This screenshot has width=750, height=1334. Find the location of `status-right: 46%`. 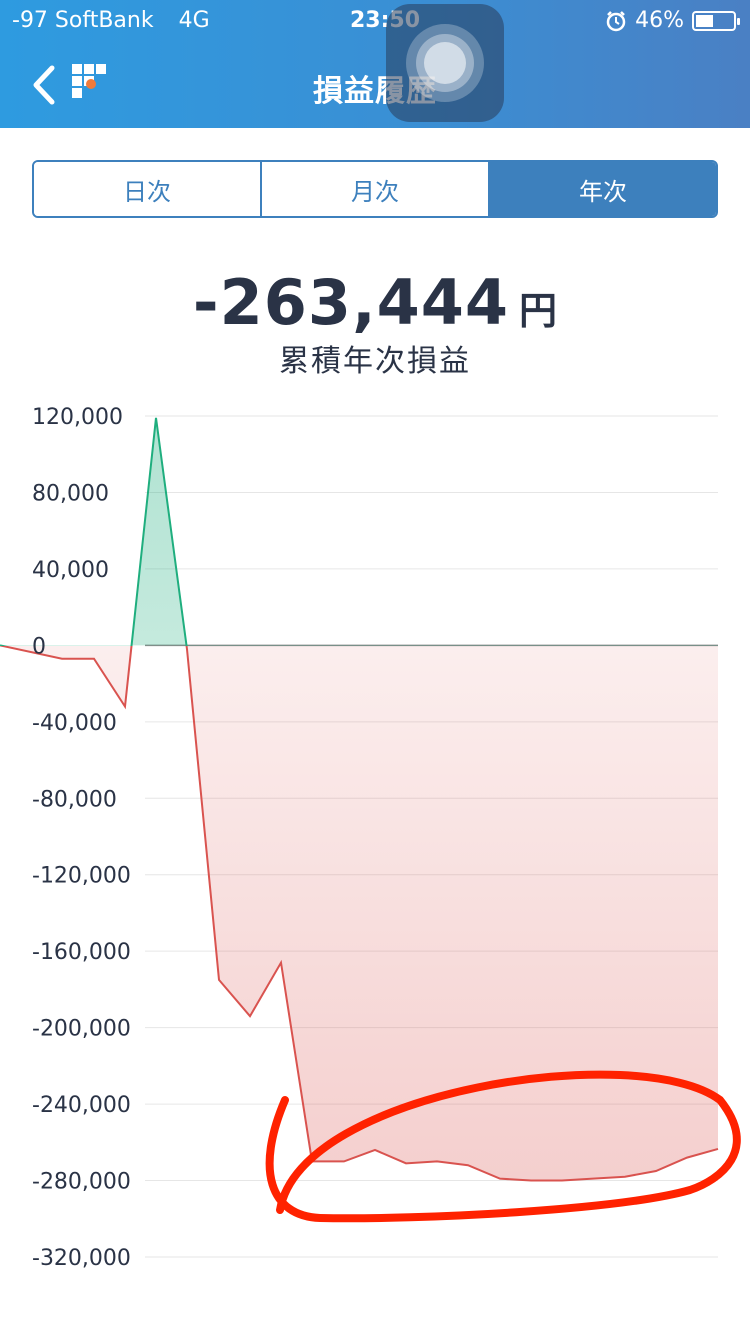

status-right: 46% is located at coordinates (672, 20).